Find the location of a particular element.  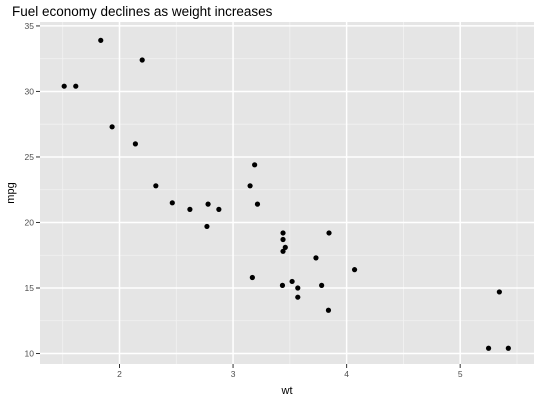

y-tick-label: 25 is located at coordinates (30, 157).